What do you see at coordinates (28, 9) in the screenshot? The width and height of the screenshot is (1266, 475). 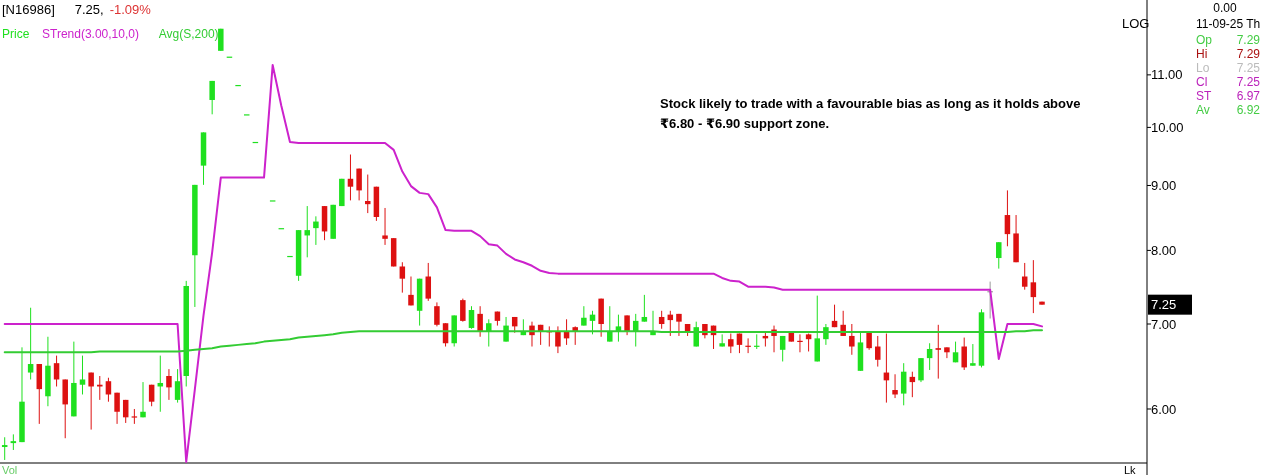 I see `chart-title: [N16986]` at bounding box center [28, 9].